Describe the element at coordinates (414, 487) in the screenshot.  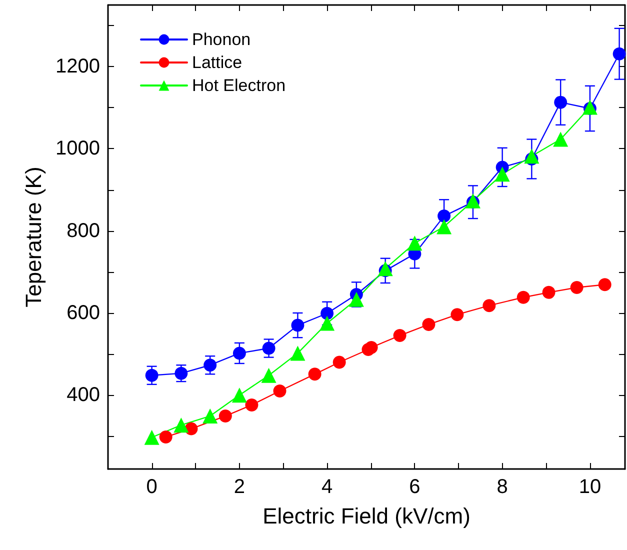
I see `x-tick-label: 6` at that location.